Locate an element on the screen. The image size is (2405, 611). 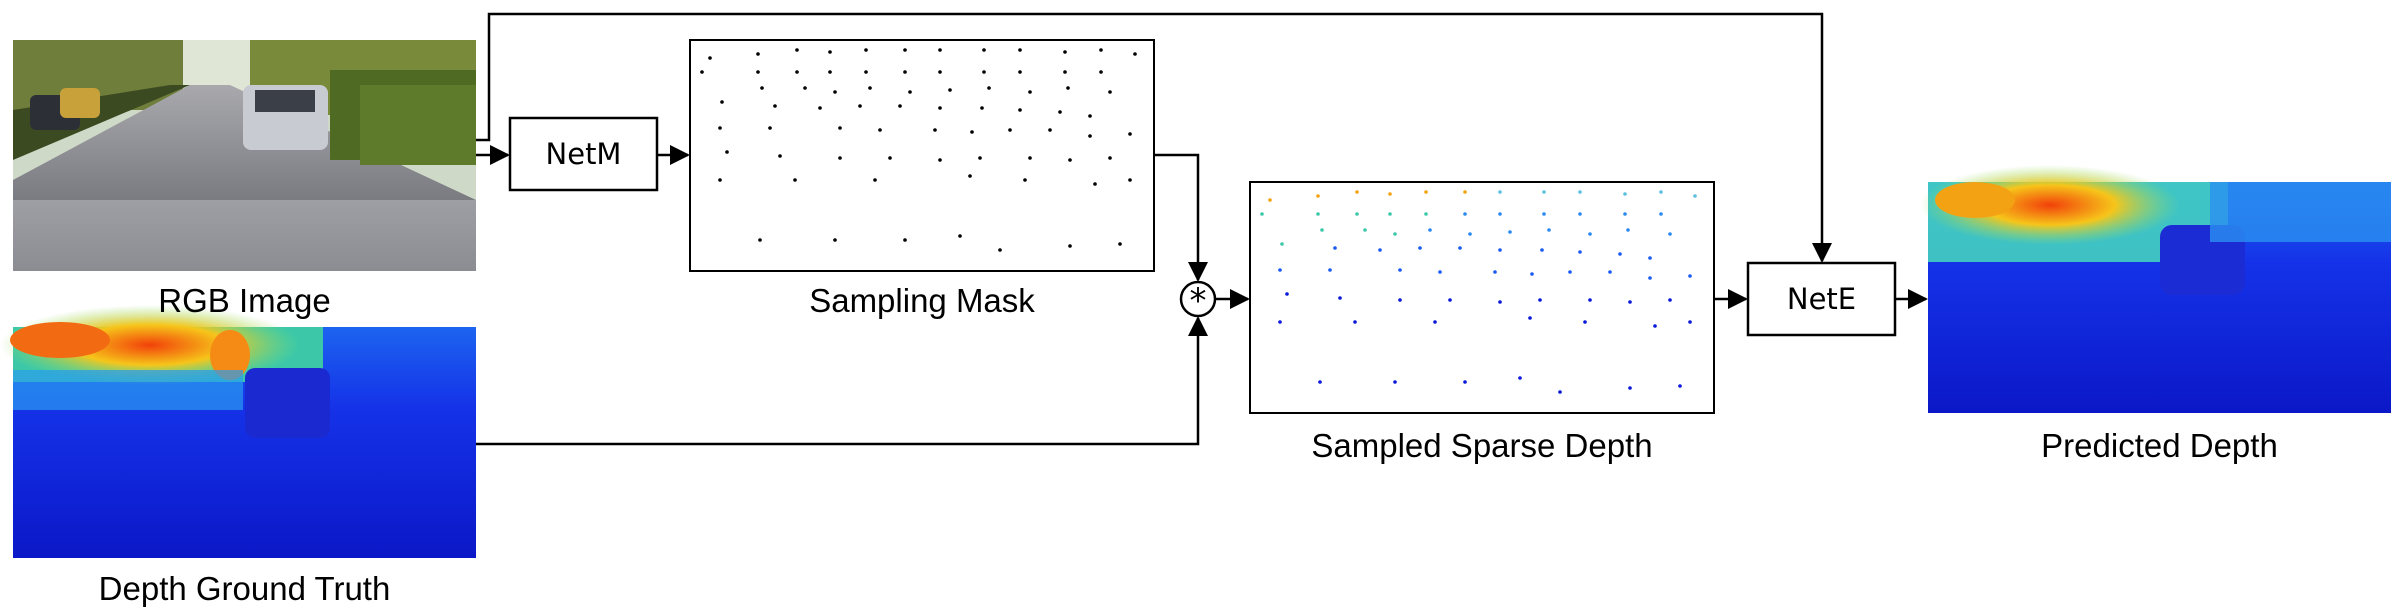
netm-label: NetM is located at coordinates (584, 154).